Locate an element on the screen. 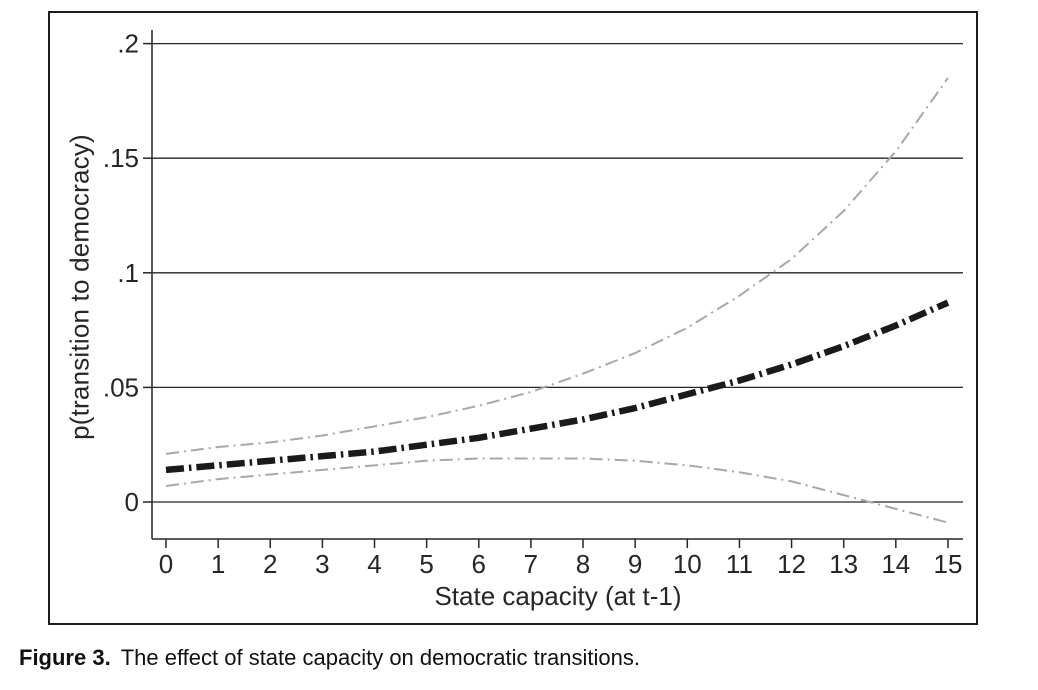 The height and width of the screenshot is (690, 1038). x-tick-label: 11 is located at coordinates (739, 564).